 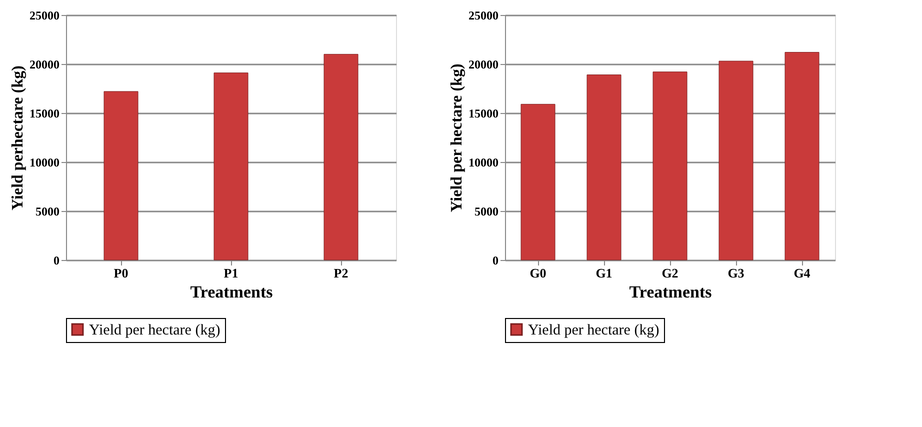 I want to click on y-axis-title: Yield per hectare (kg), so click(x=457, y=138).